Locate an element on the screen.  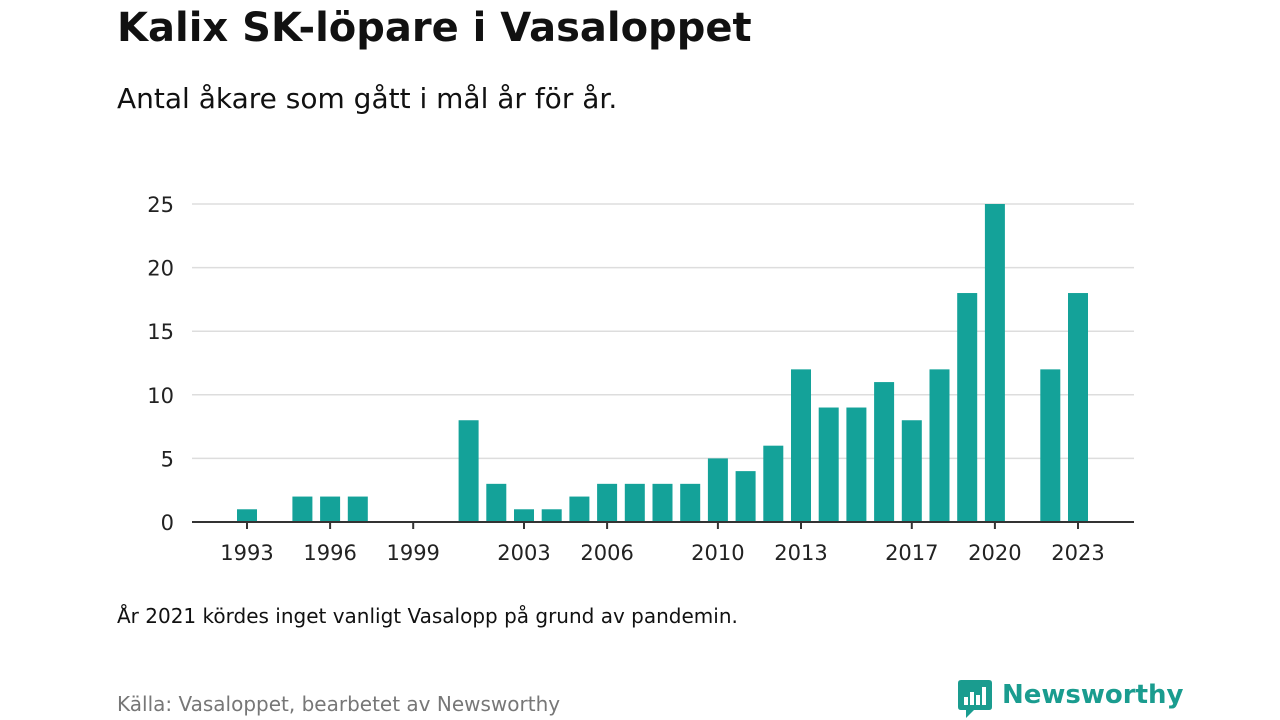
chart-subtitle: Antal åkare som gått i mål år för år. is located at coordinates (367, 98).